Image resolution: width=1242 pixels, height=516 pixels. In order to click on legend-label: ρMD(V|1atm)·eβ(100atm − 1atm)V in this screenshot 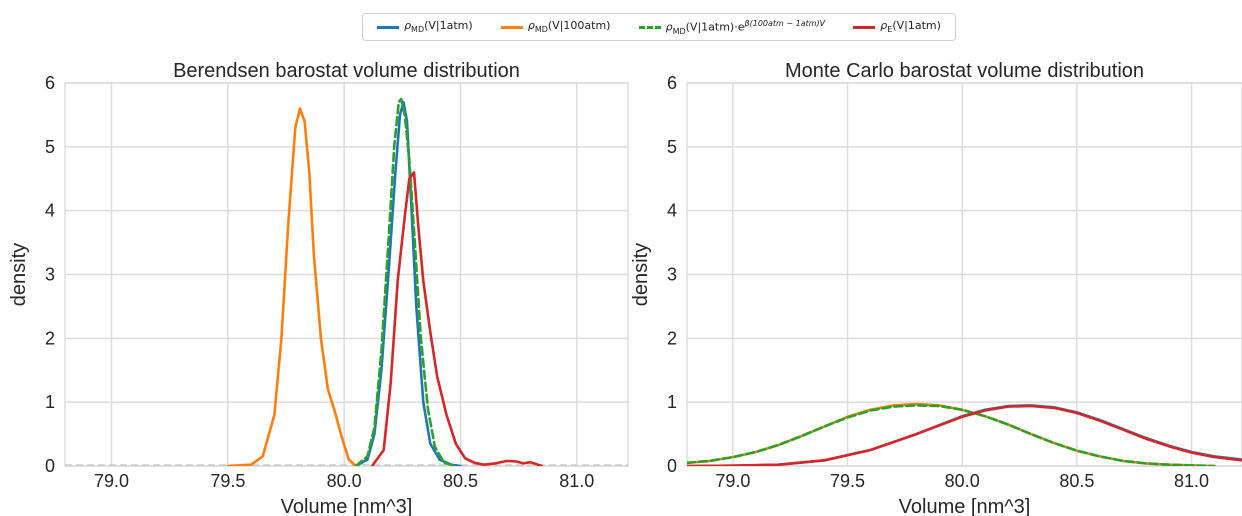, I will do `click(745, 27)`.